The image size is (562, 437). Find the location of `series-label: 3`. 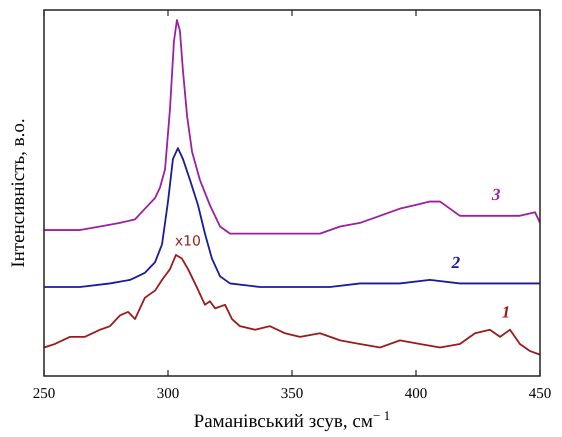

series-label: 3 is located at coordinates (495, 194).